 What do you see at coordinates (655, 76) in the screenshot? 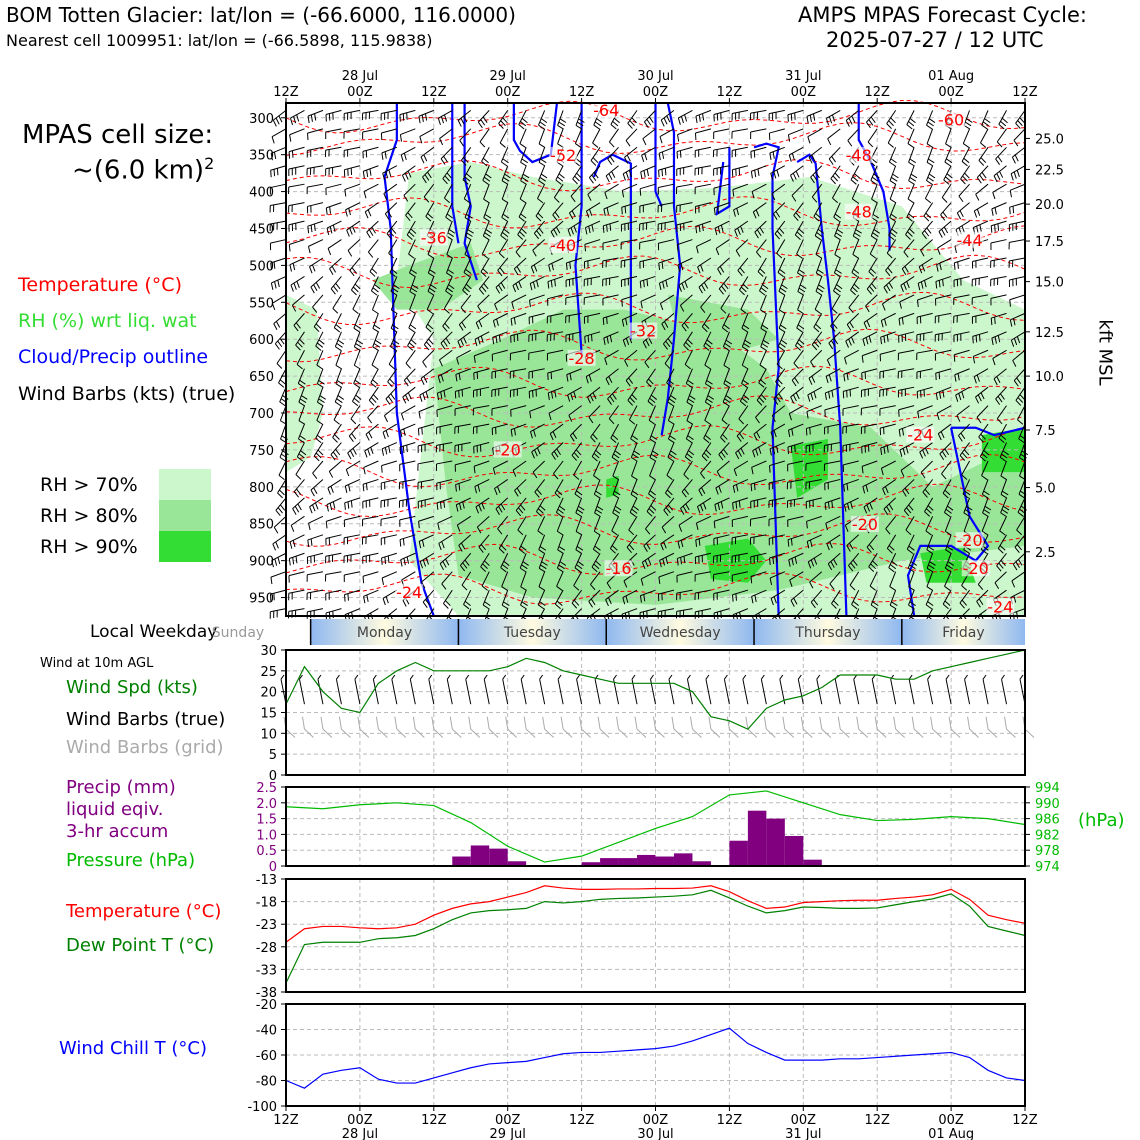
I see `top-date-label: 30 Jul` at bounding box center [655, 76].